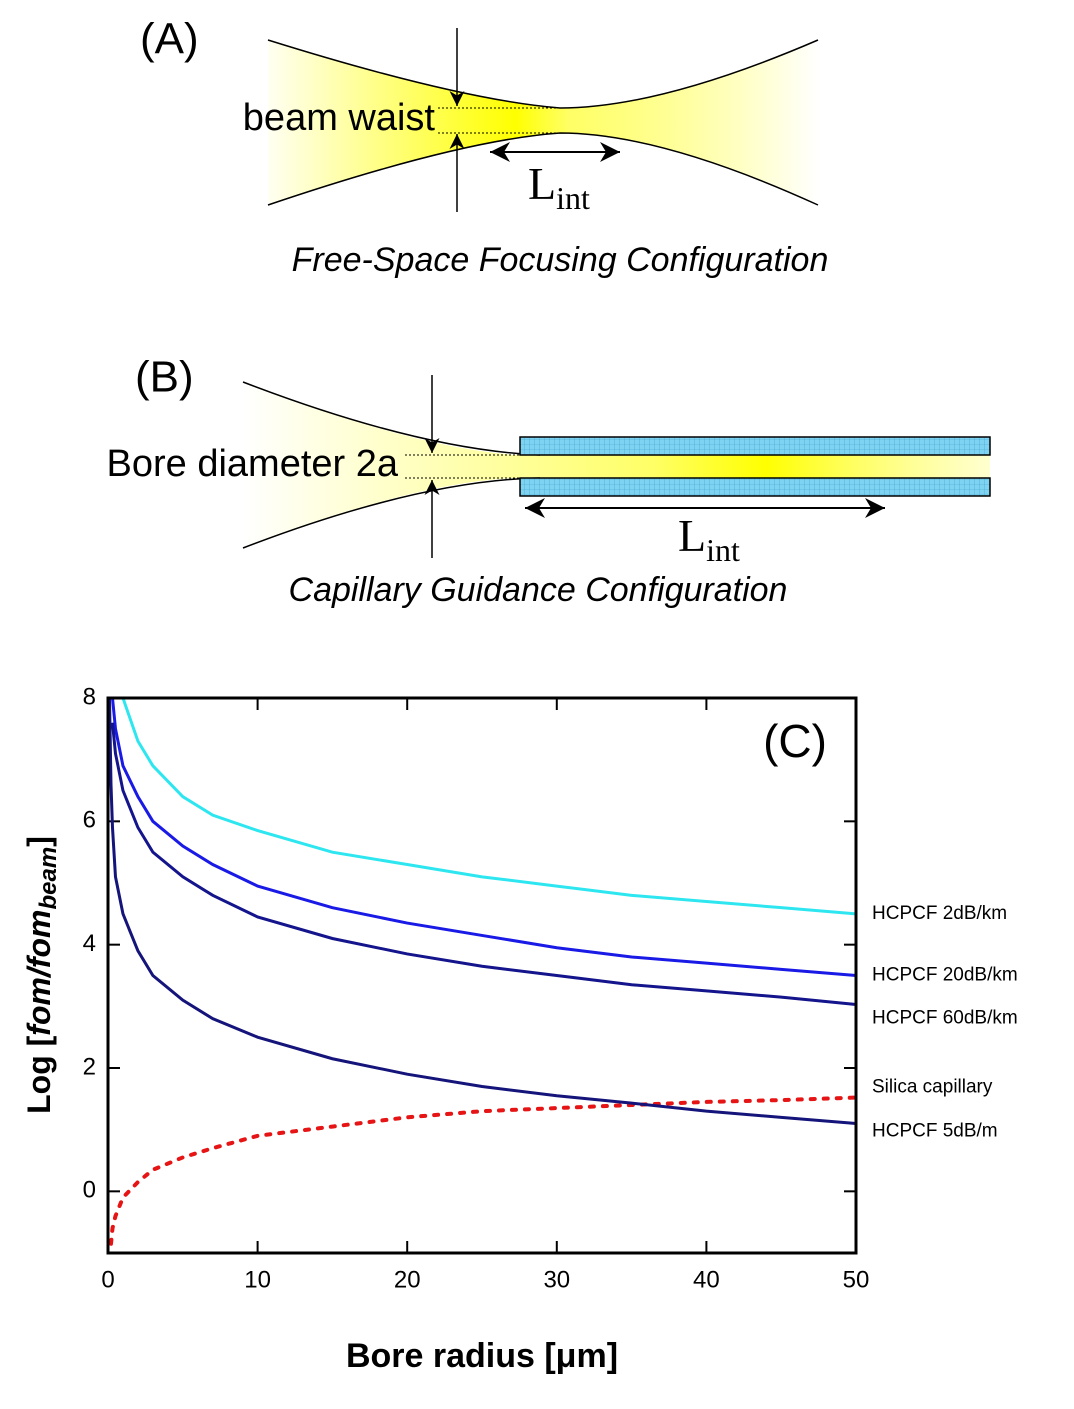 The image size is (1074, 1409). Describe the element at coordinates (339, 118) in the screenshot. I see `label: beam waist` at that location.